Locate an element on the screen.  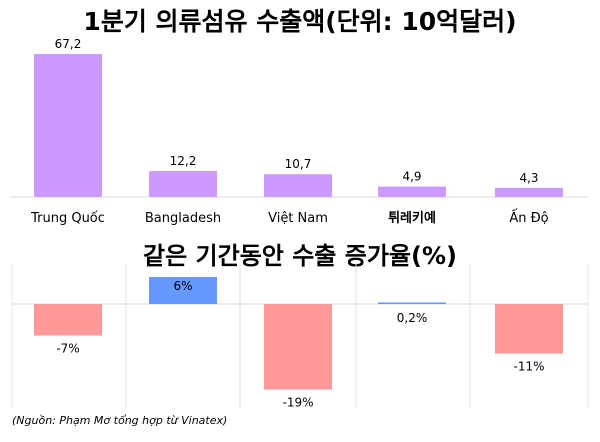
data-label-growth-1: 6% is located at coordinates (182, 286).